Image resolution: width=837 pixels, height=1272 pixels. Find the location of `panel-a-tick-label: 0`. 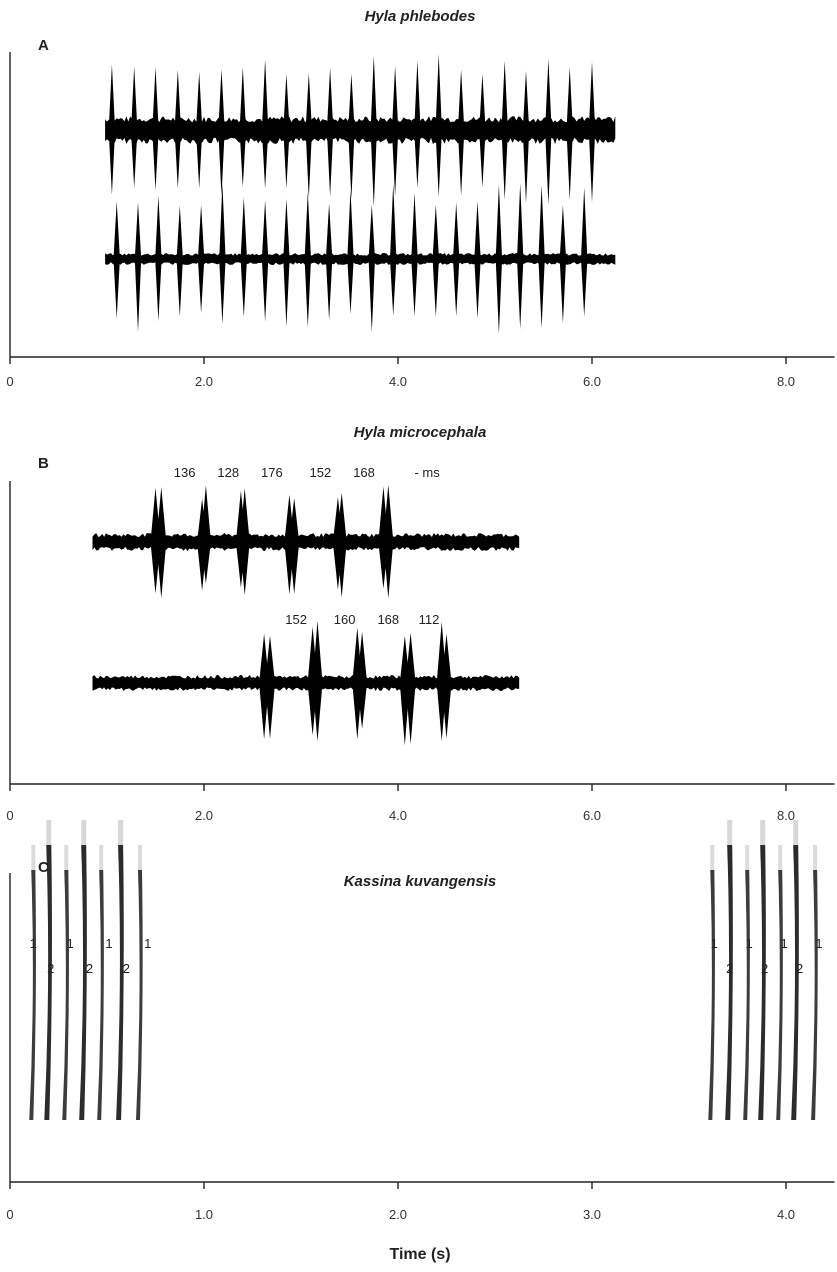

panel-a-tick-label: 0 is located at coordinates (9, 381).